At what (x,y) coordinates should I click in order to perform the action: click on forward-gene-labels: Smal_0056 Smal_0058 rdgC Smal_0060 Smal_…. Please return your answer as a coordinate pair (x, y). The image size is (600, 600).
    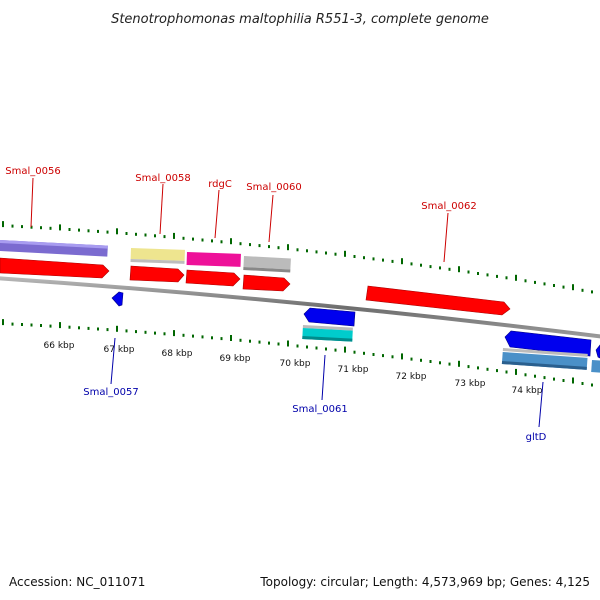
    Looking at the image, I should click on (241, 214).